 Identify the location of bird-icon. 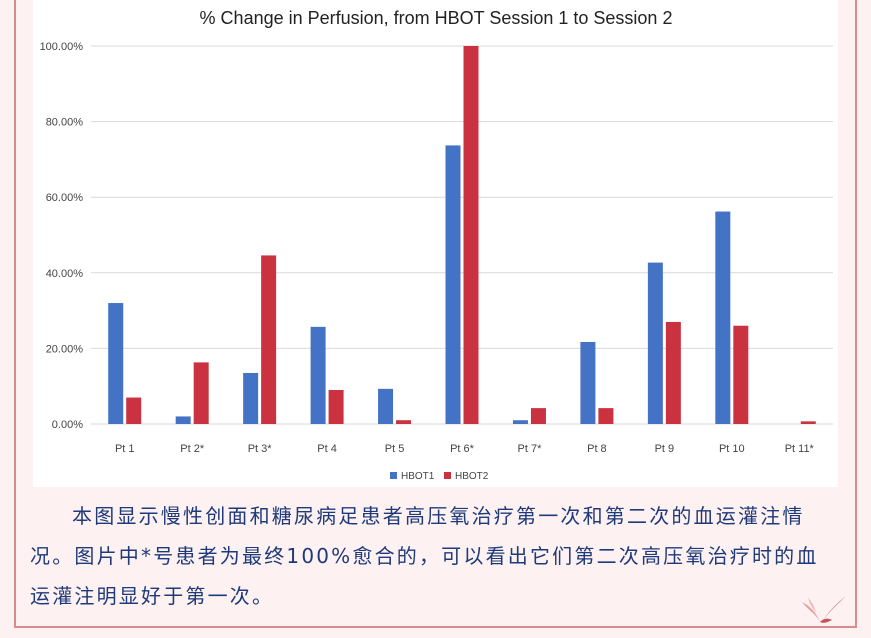
(824, 609).